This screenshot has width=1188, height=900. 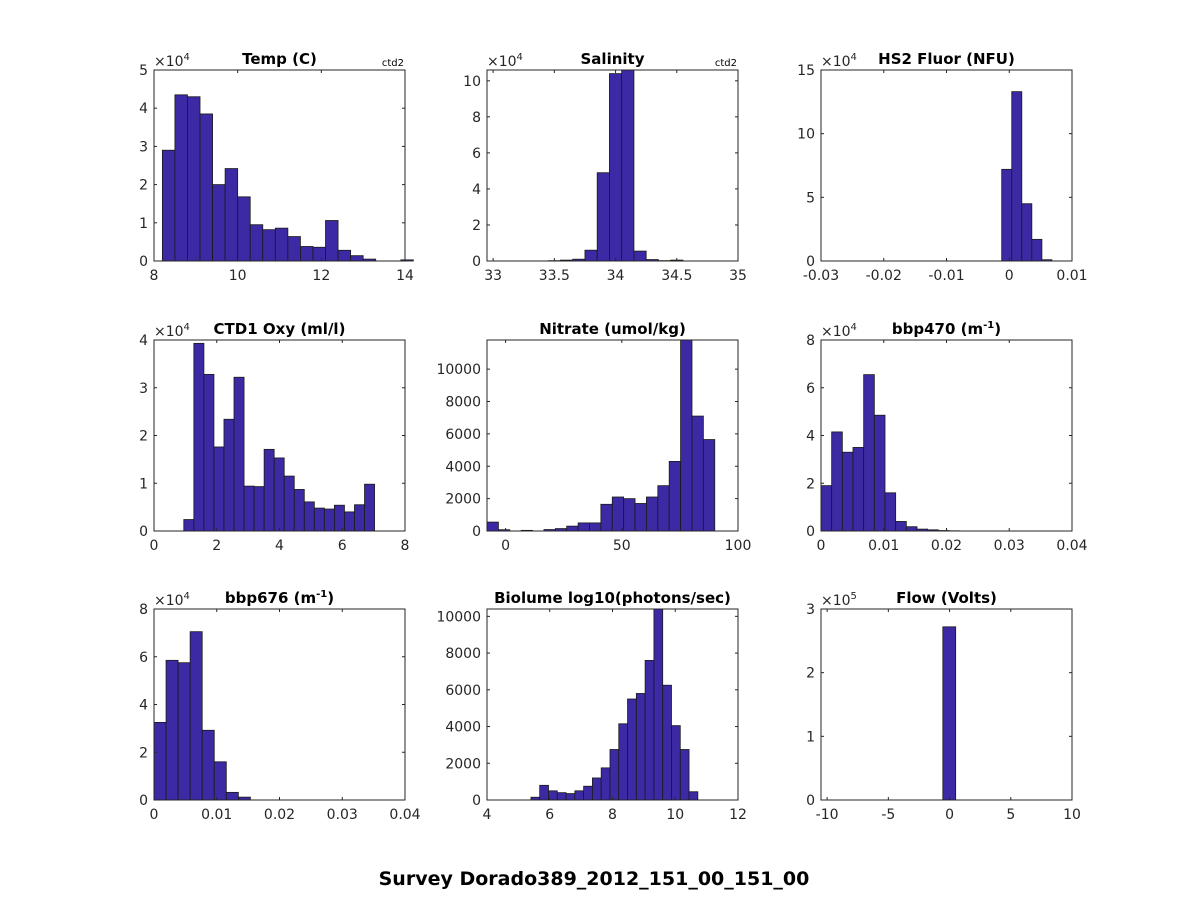 What do you see at coordinates (463, 764) in the screenshot?
I see `y-tick-label: 2000` at bounding box center [463, 764].